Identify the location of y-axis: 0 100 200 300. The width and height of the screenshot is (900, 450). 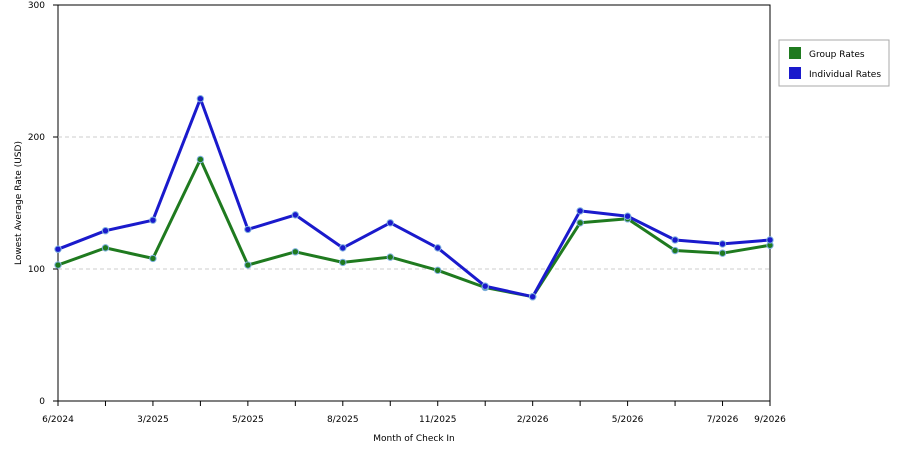
(43, 204).